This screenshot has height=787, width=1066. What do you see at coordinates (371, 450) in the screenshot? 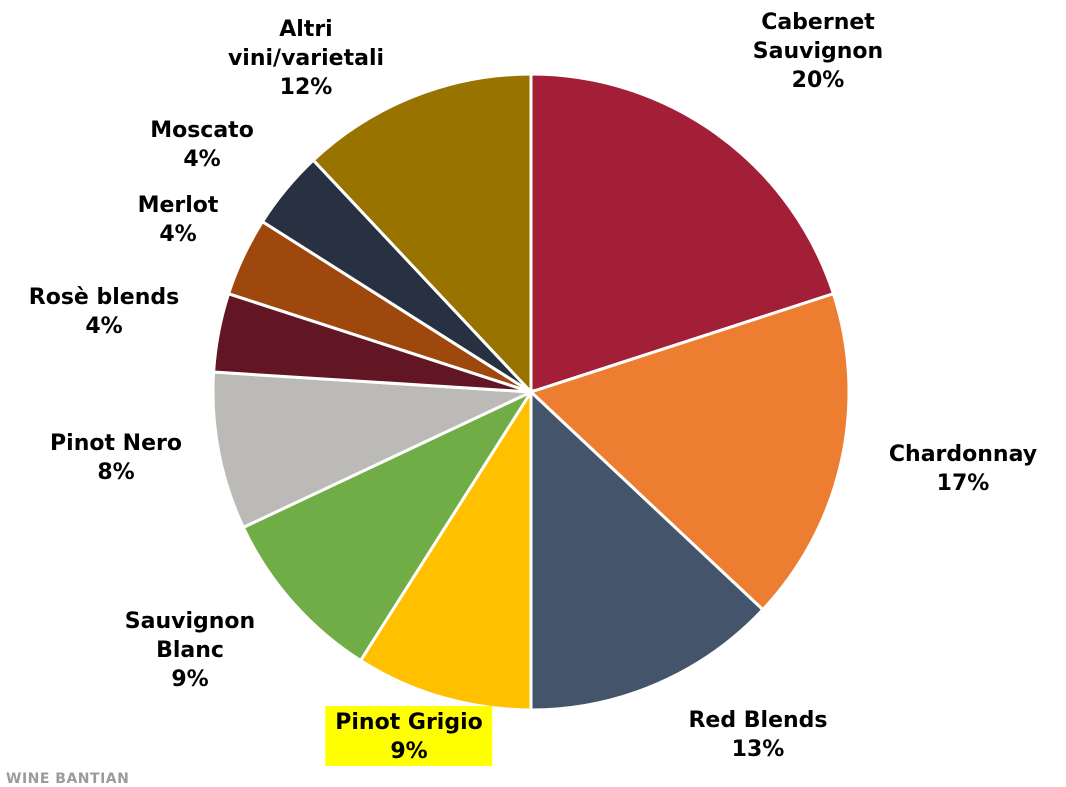
I see `slice-pinot-nero` at bounding box center [371, 450].